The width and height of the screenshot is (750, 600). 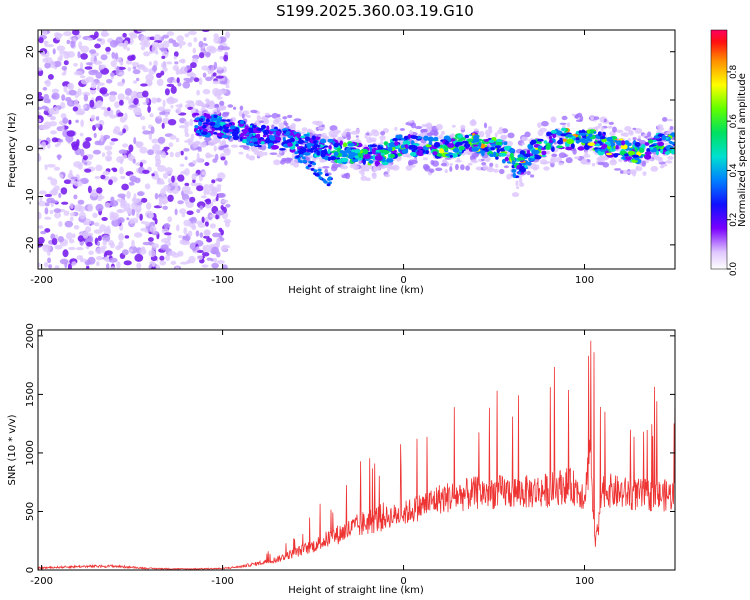 I want to click on bottom-ytick-label: 500, so click(x=30, y=511).